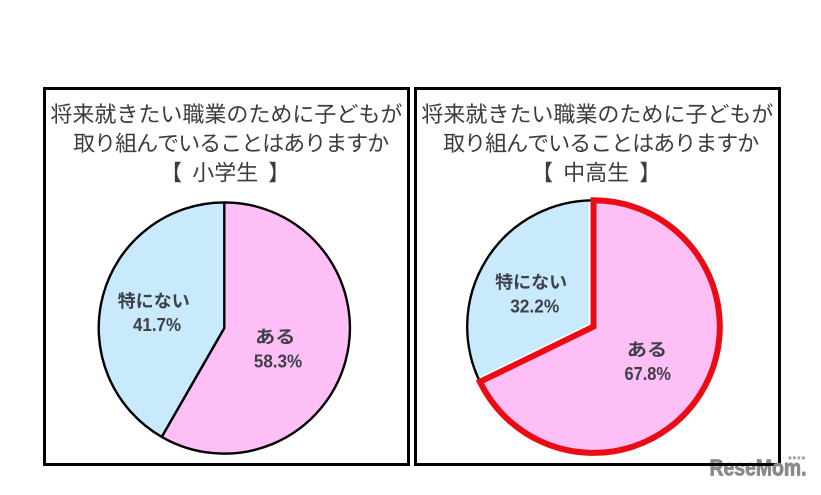  Describe the element at coordinates (157, 325) in the screenshot. I see `svg-text: 41.7%` at that location.